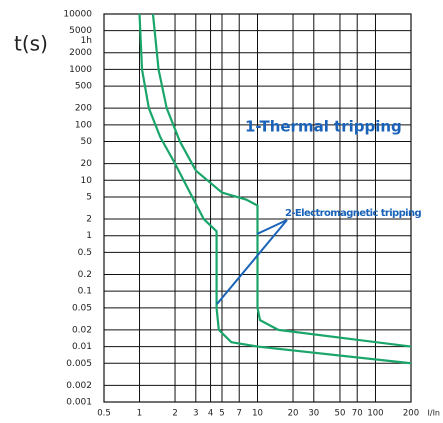  Describe the element at coordinates (85, 275) in the screenshot. I see `y-tick-label: 0.2` at that location.